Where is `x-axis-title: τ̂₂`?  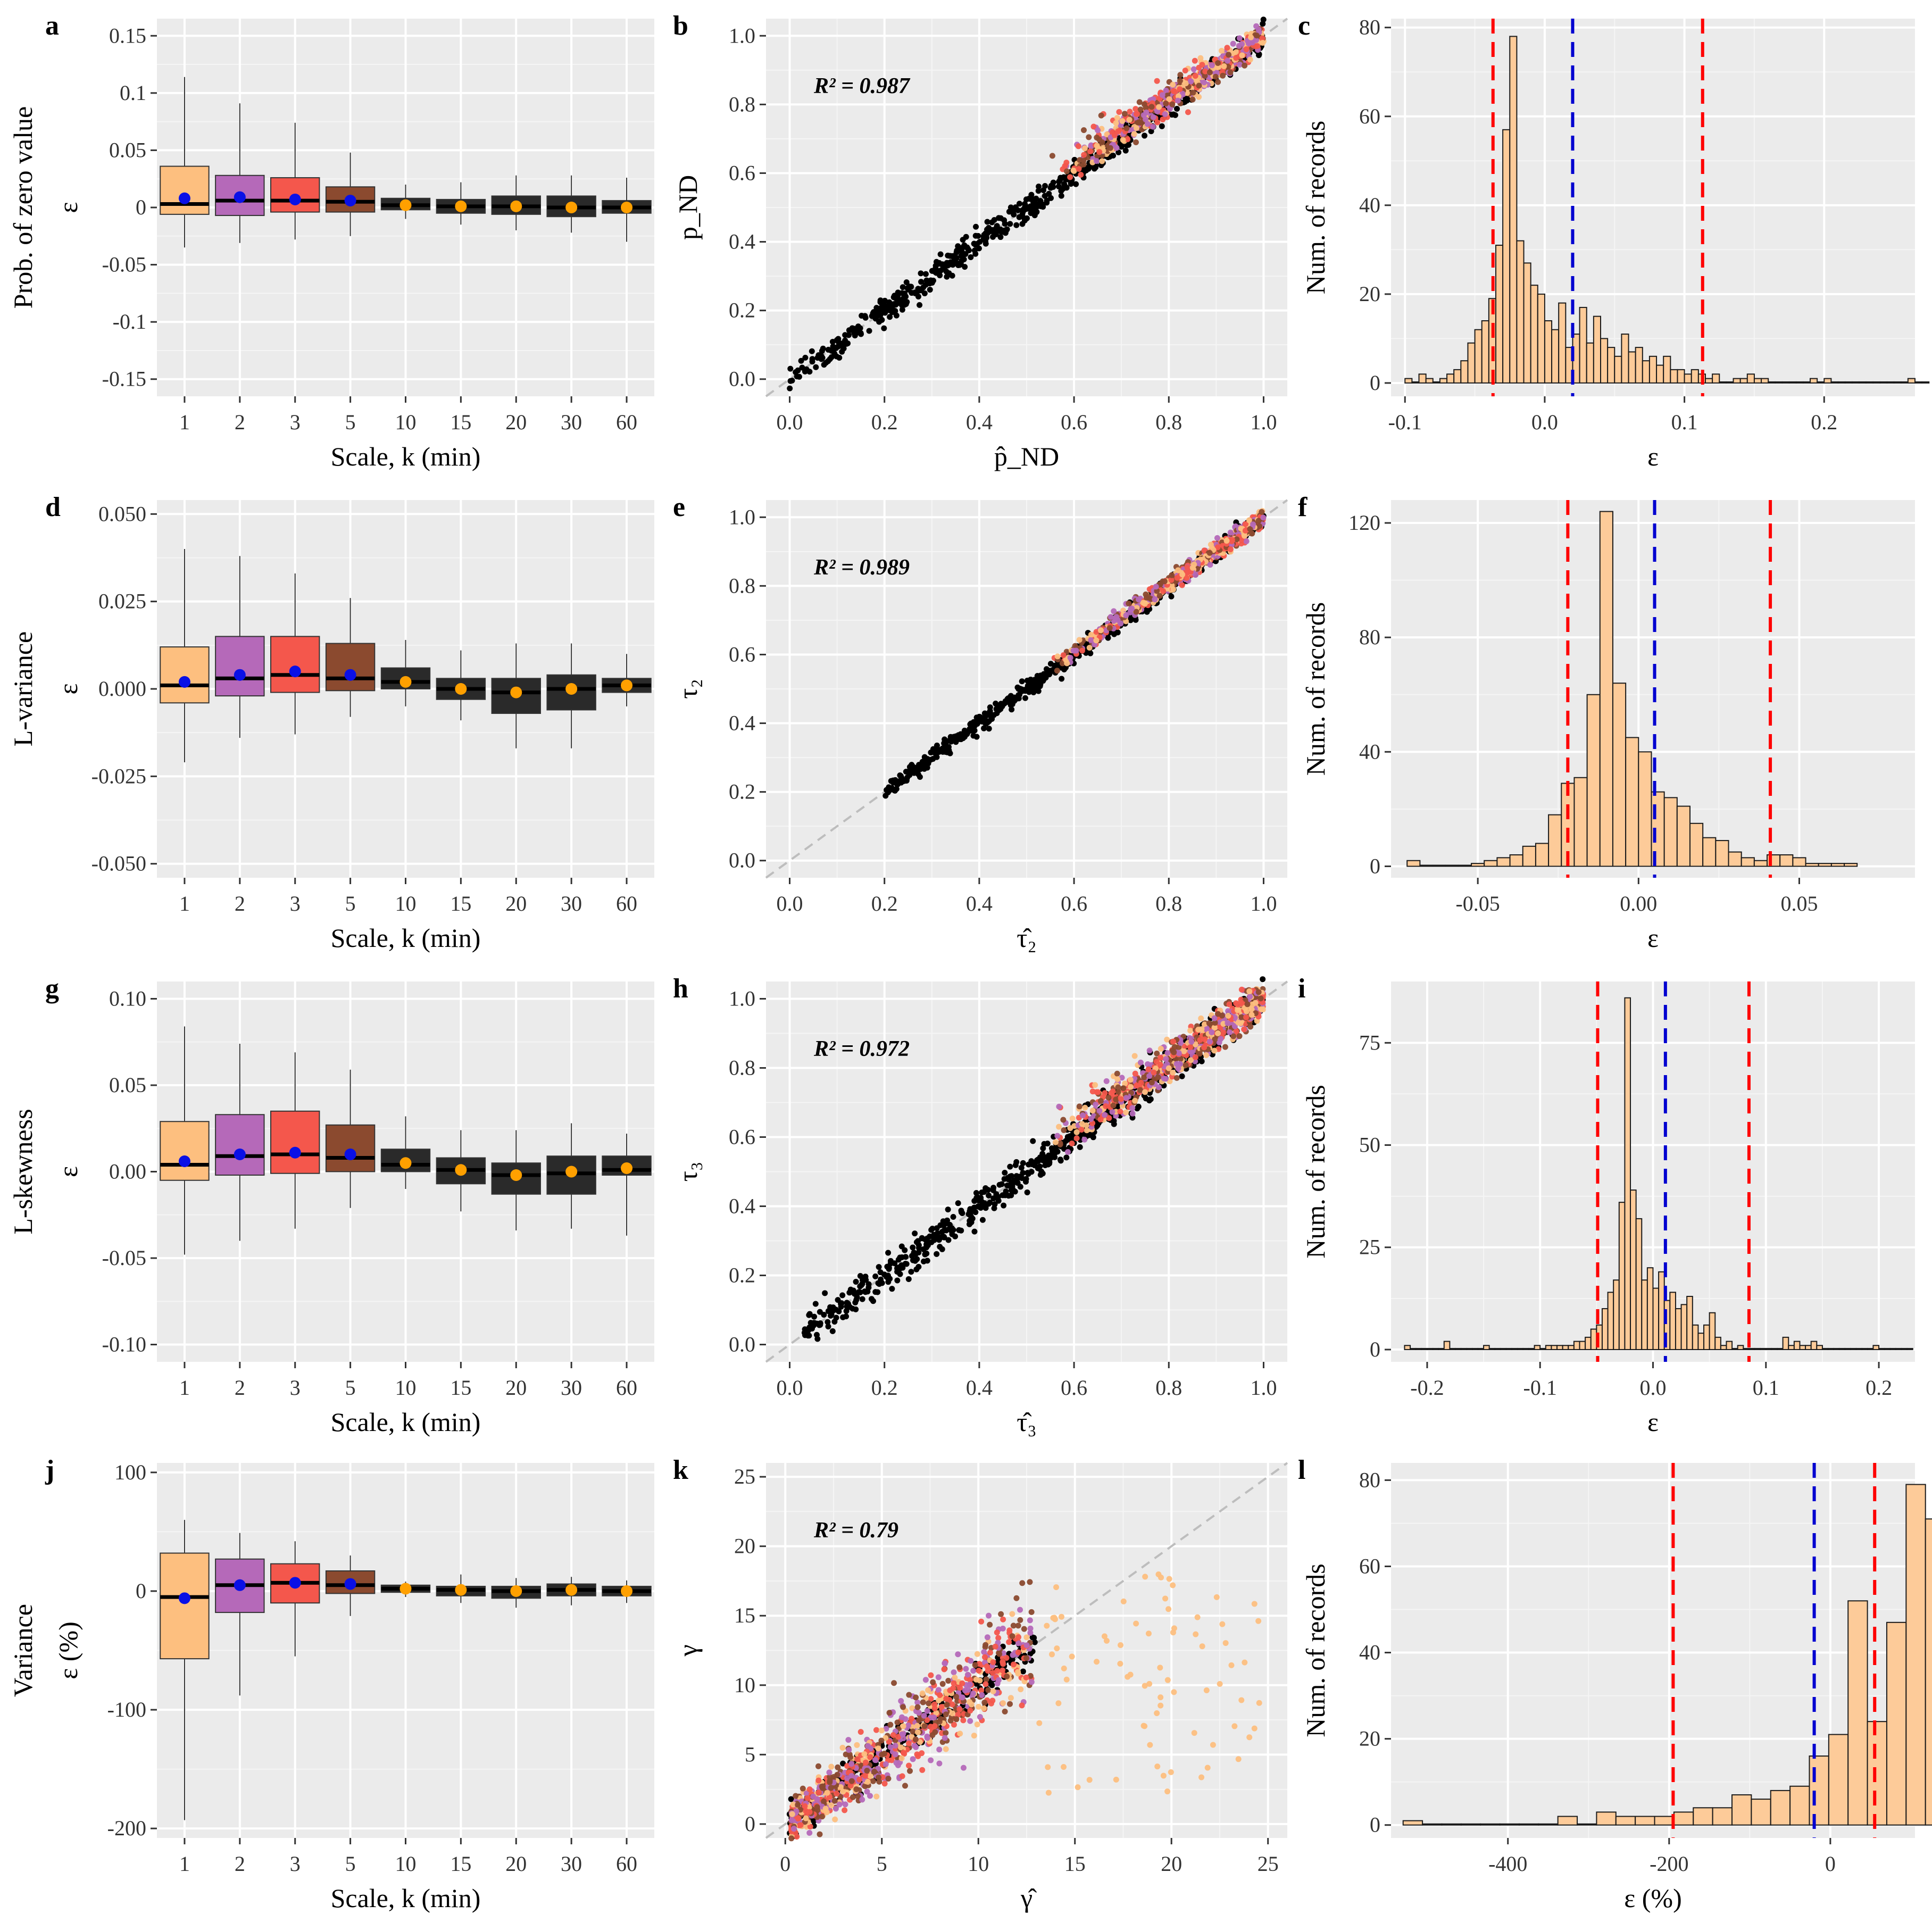 x-axis-title: τ̂₂ is located at coordinates (1027, 938).